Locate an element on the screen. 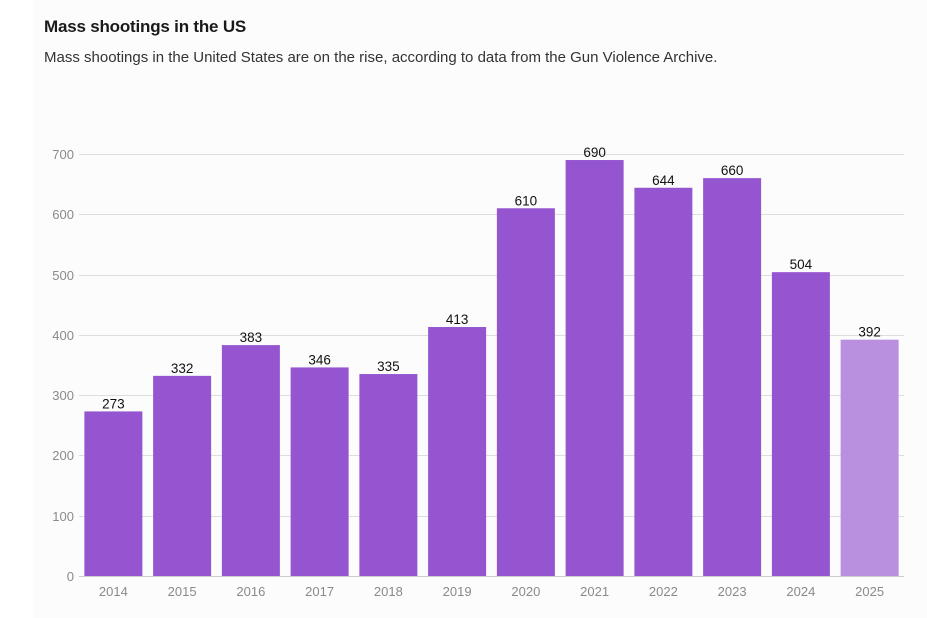 The width and height of the screenshot is (927, 618). data-label-2025: 392 is located at coordinates (869, 332).